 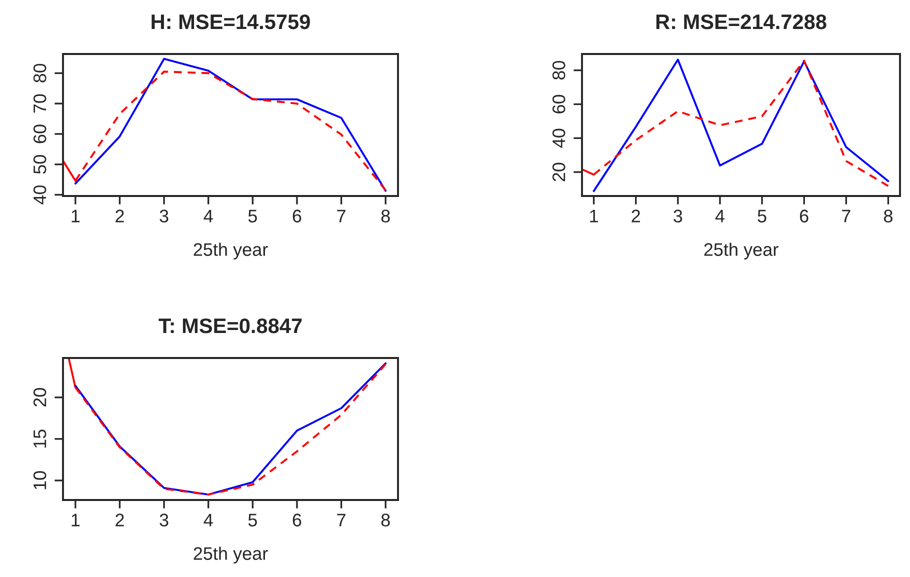 I want to click on chart-title: T: MSE=0.8847, so click(x=230, y=326).